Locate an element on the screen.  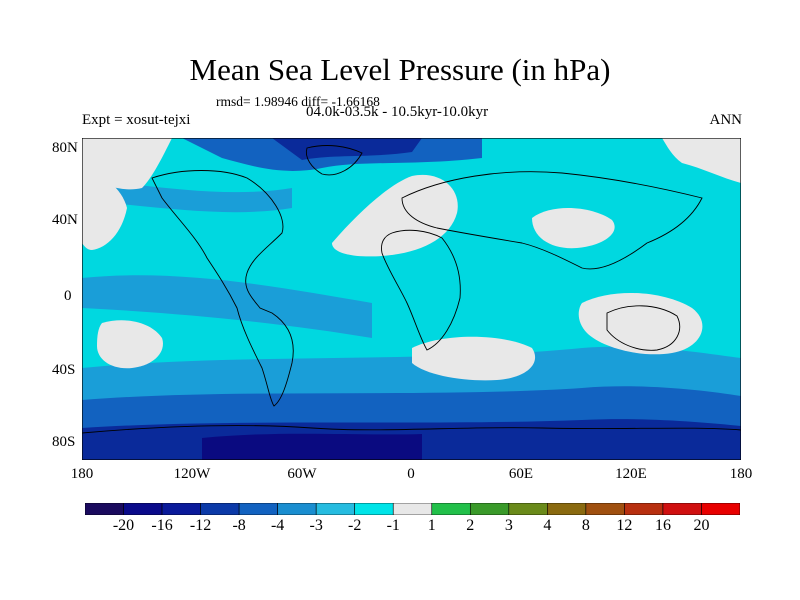
colorbar is located at coordinates (412, 509).